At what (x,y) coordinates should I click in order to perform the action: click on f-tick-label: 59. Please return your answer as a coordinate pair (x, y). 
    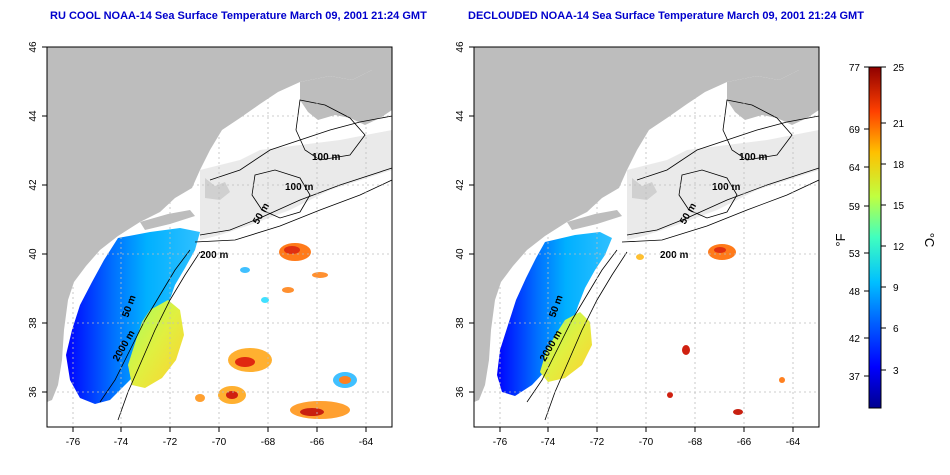
    Looking at the image, I should click on (855, 207).